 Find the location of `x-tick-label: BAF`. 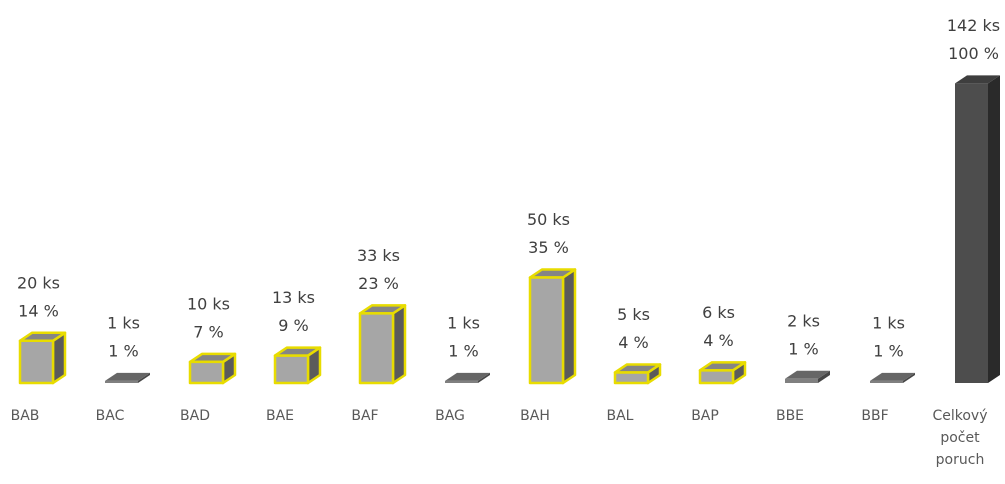

x-tick-label: BAF is located at coordinates (365, 416).